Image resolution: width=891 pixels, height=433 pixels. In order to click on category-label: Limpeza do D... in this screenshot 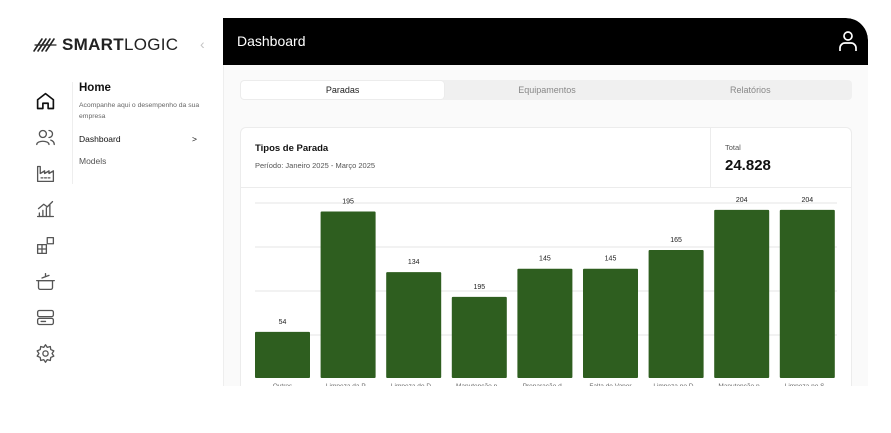, I will do `click(414, 384)`.